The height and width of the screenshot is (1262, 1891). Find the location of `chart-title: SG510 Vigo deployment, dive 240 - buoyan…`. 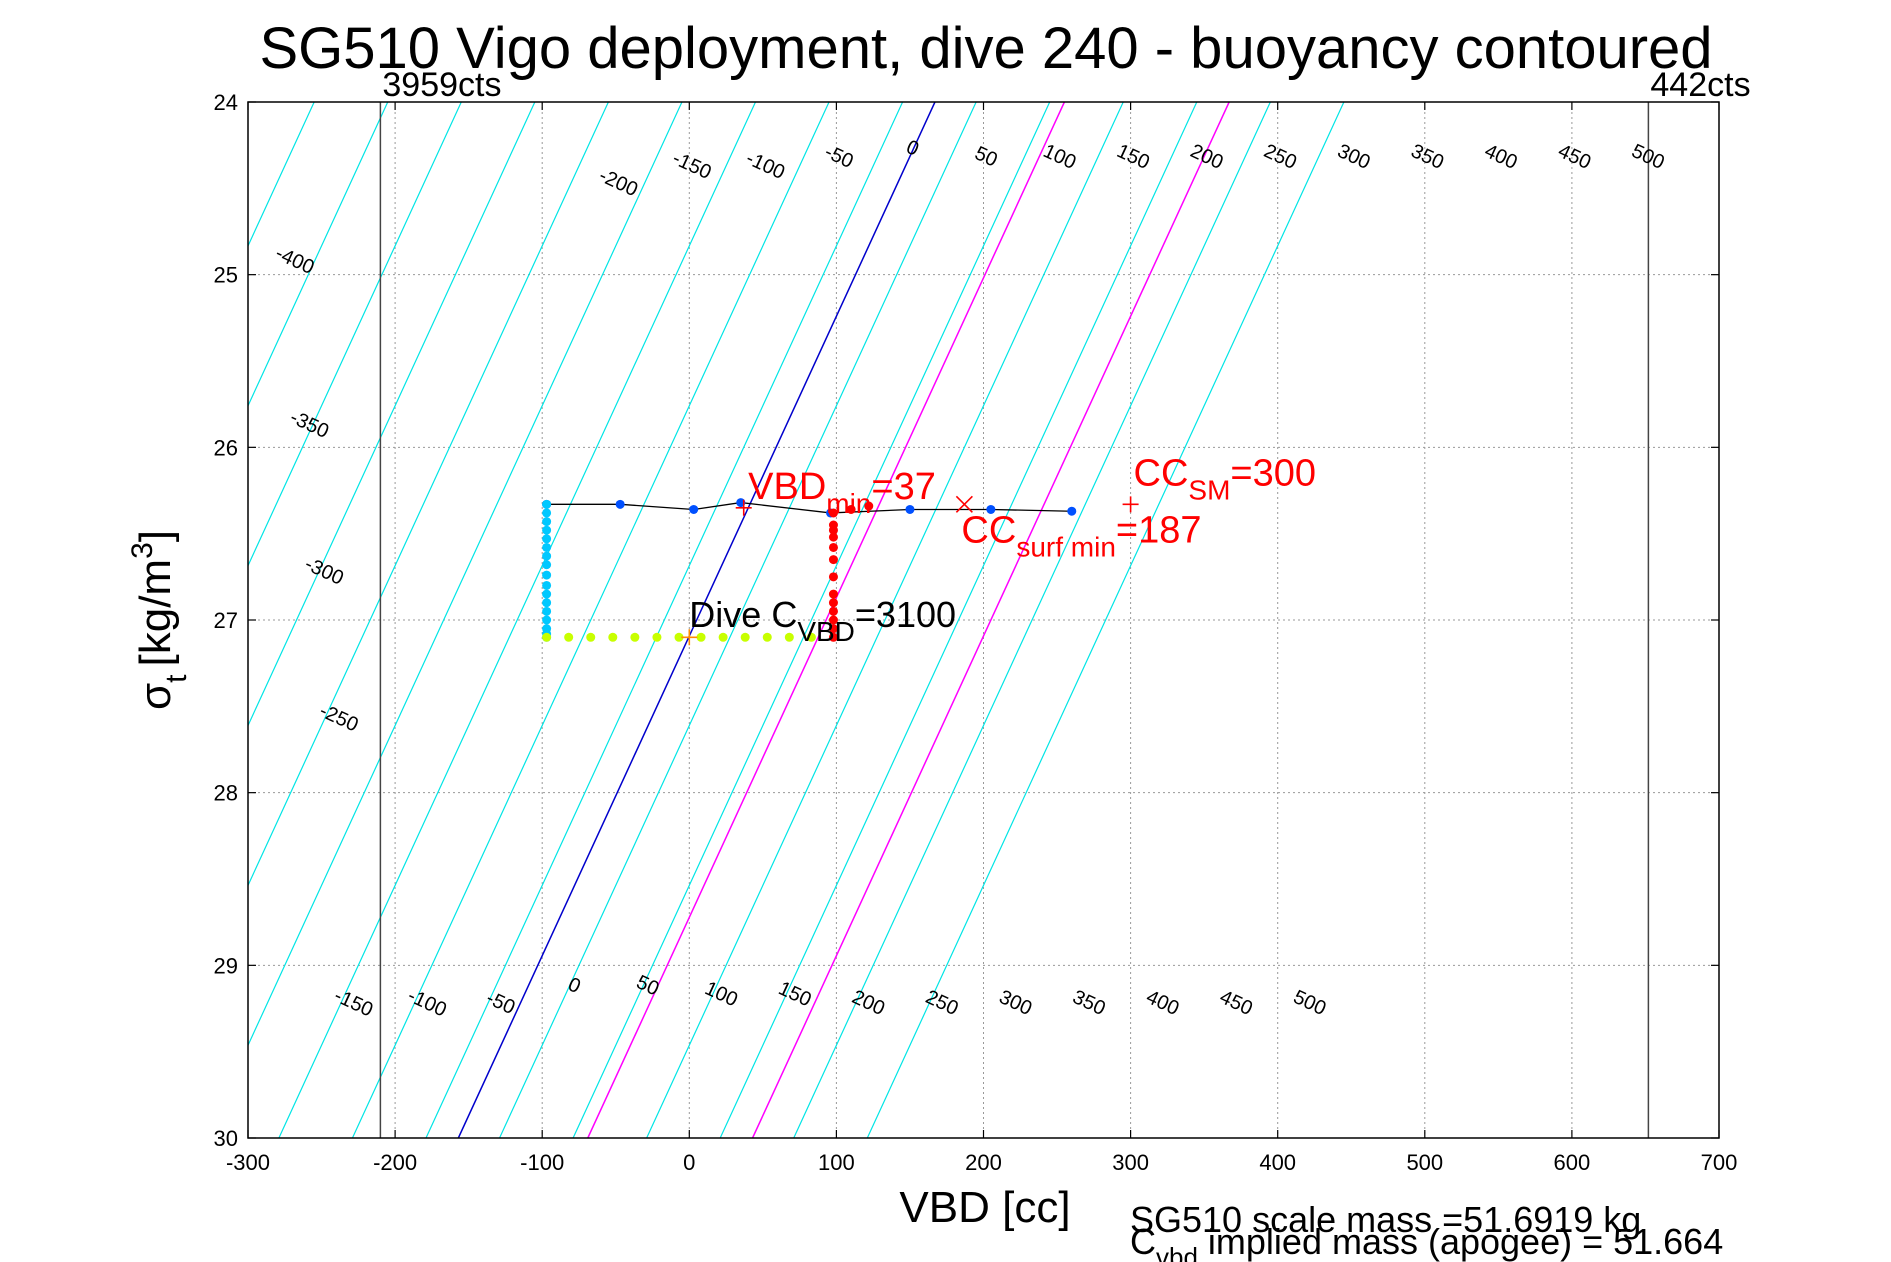

chart-title: SG510 Vigo deployment, dive 240 - buoyan… is located at coordinates (985, 48).